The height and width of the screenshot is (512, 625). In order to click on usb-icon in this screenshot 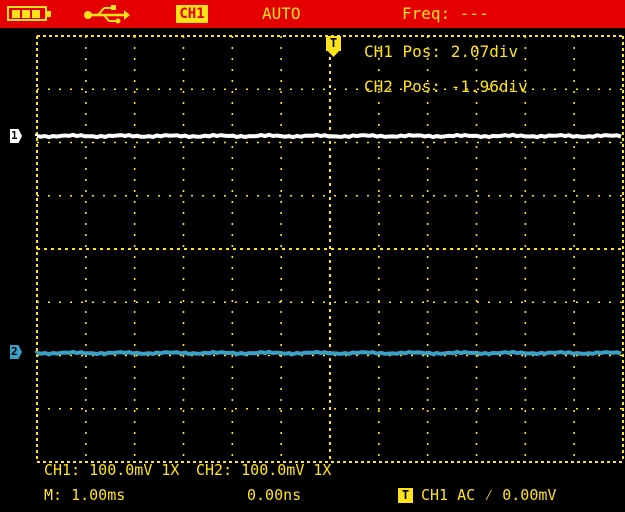, I will do `click(107, 14)`.